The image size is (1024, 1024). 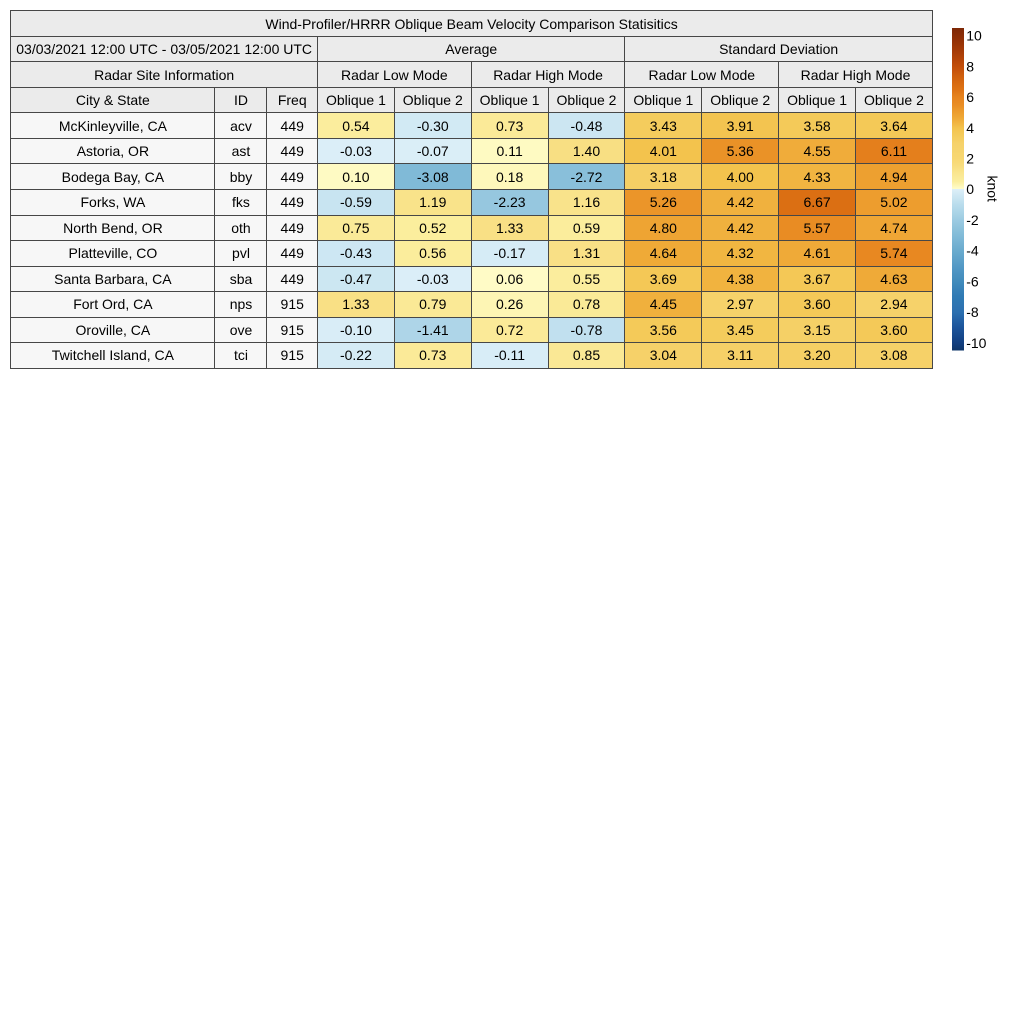 I want to click on svg-text: 6, so click(x=970, y=97).